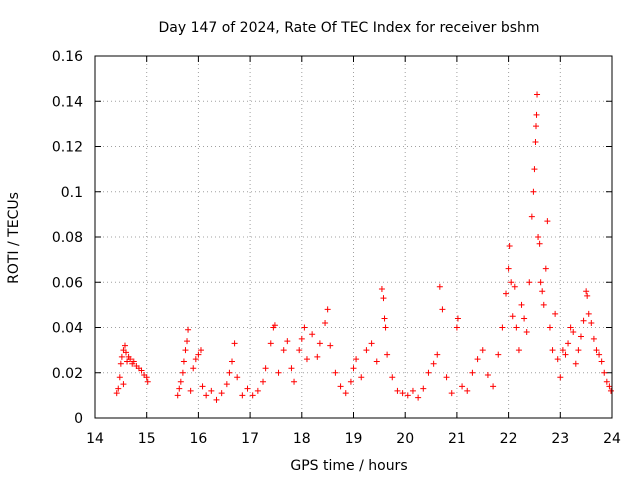  Describe the element at coordinates (95, 439) in the screenshot. I see `x-tick-label: 14` at that location.